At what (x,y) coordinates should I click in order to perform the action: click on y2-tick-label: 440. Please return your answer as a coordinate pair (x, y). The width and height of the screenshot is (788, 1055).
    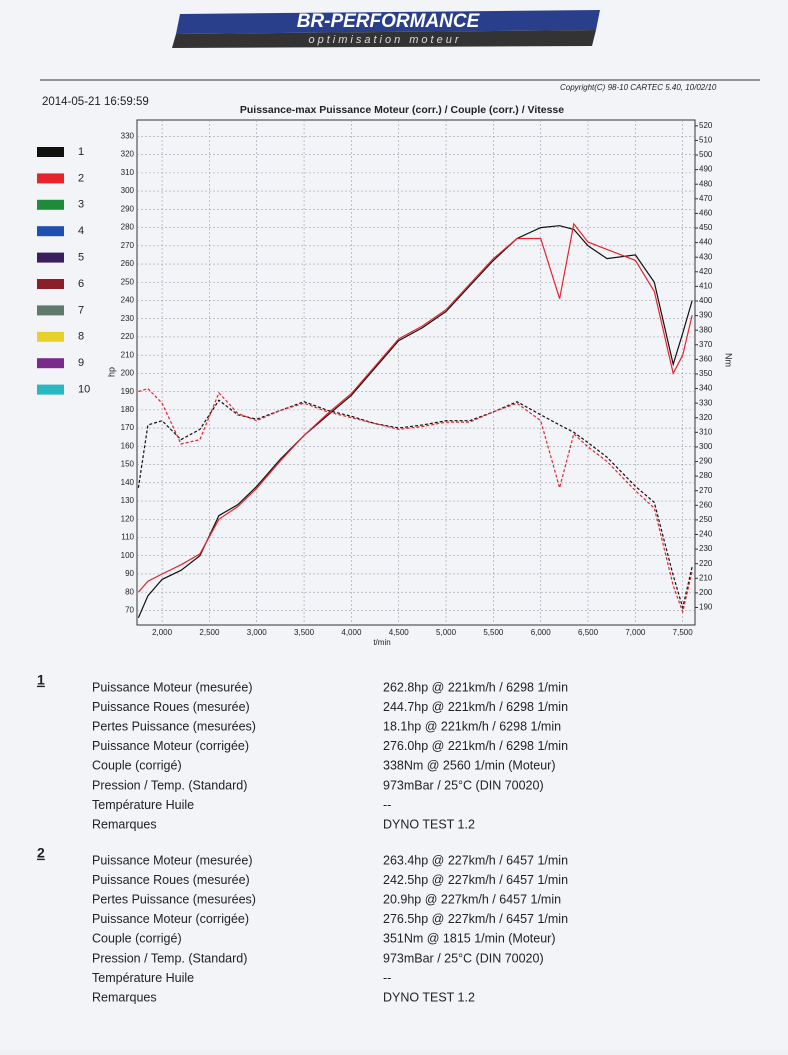
    Looking at the image, I should click on (706, 242).